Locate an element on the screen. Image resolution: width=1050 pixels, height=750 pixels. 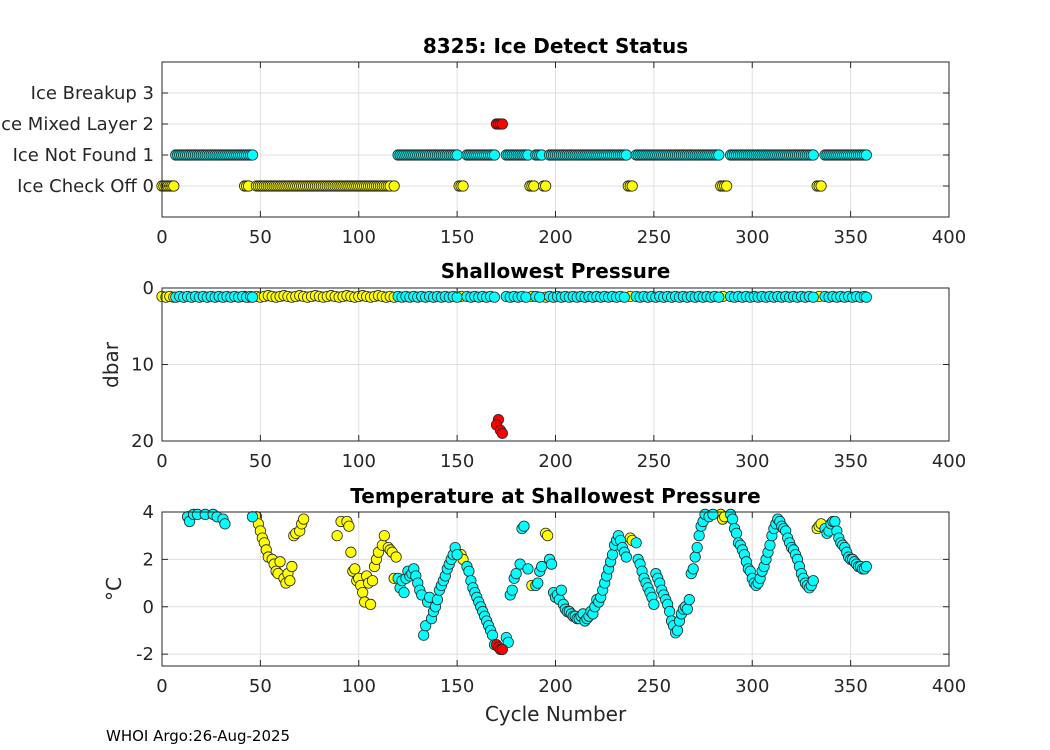
y-tick-label: Ice Not Found 1 is located at coordinates (83, 155).